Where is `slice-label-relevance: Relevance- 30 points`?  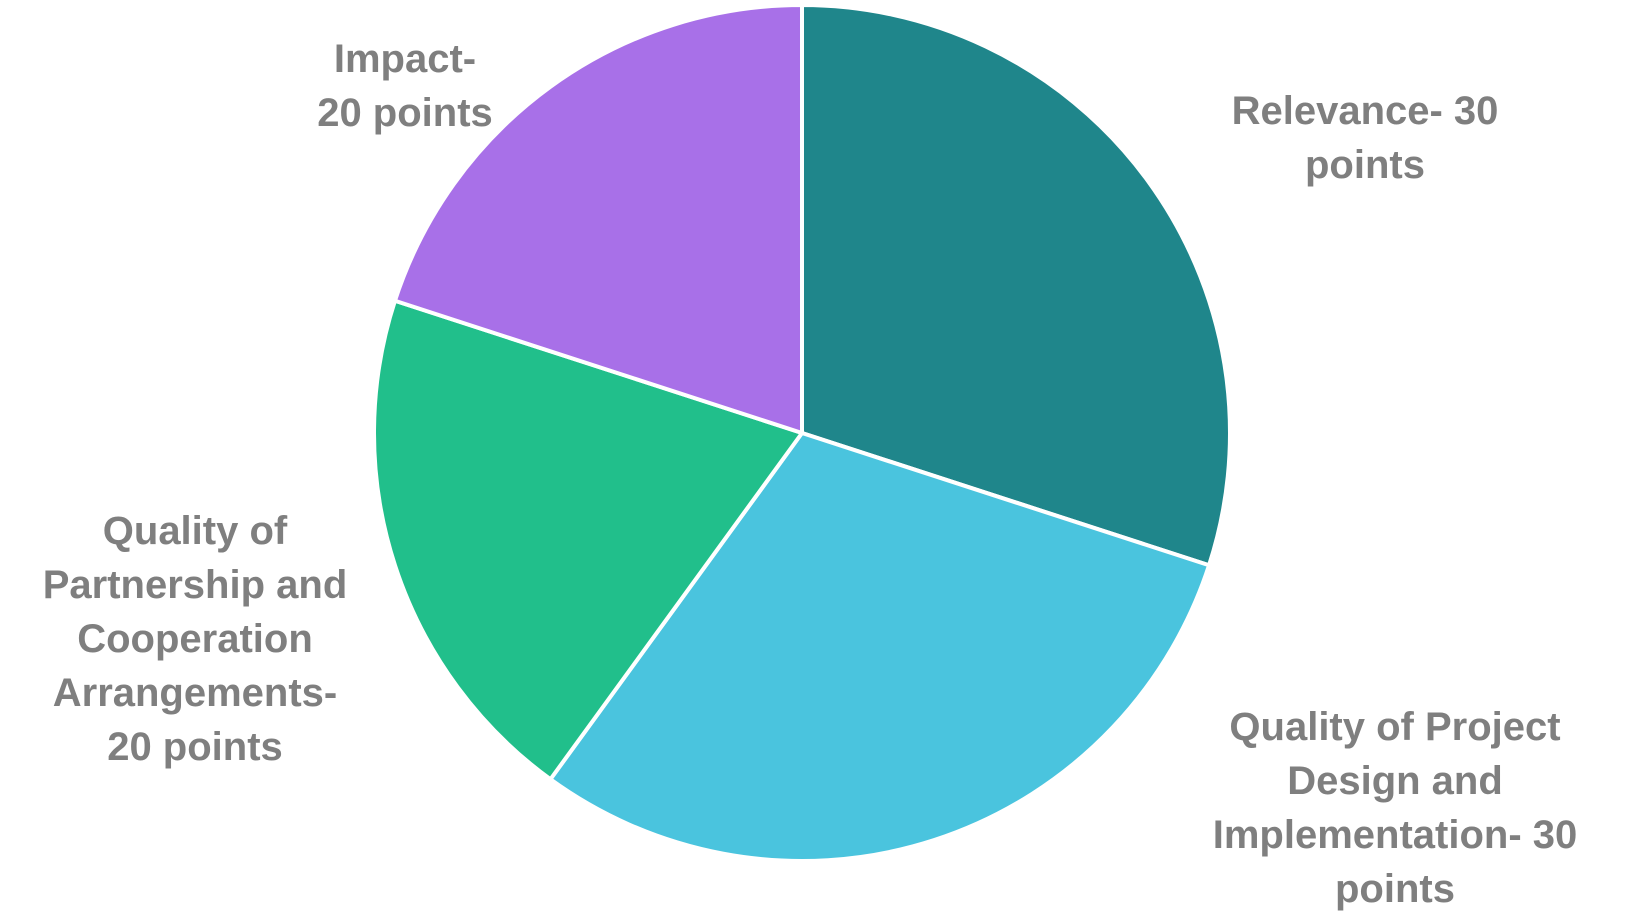 slice-label-relevance: Relevance- 30 points is located at coordinates (1365, 138).